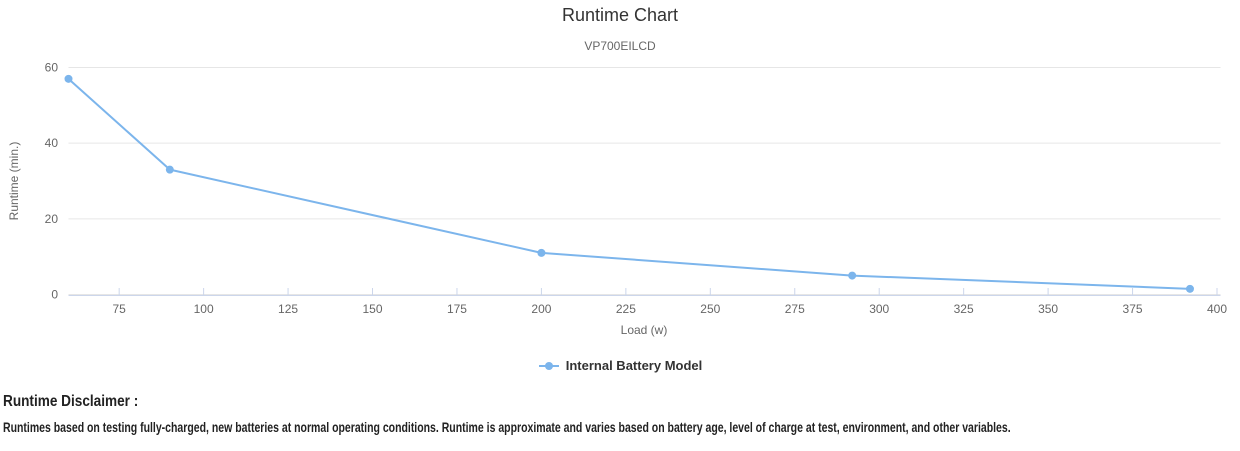 This screenshot has width=1240, height=451. Describe the element at coordinates (52, 219) in the screenshot. I see `y-tick-label: 20` at that location.